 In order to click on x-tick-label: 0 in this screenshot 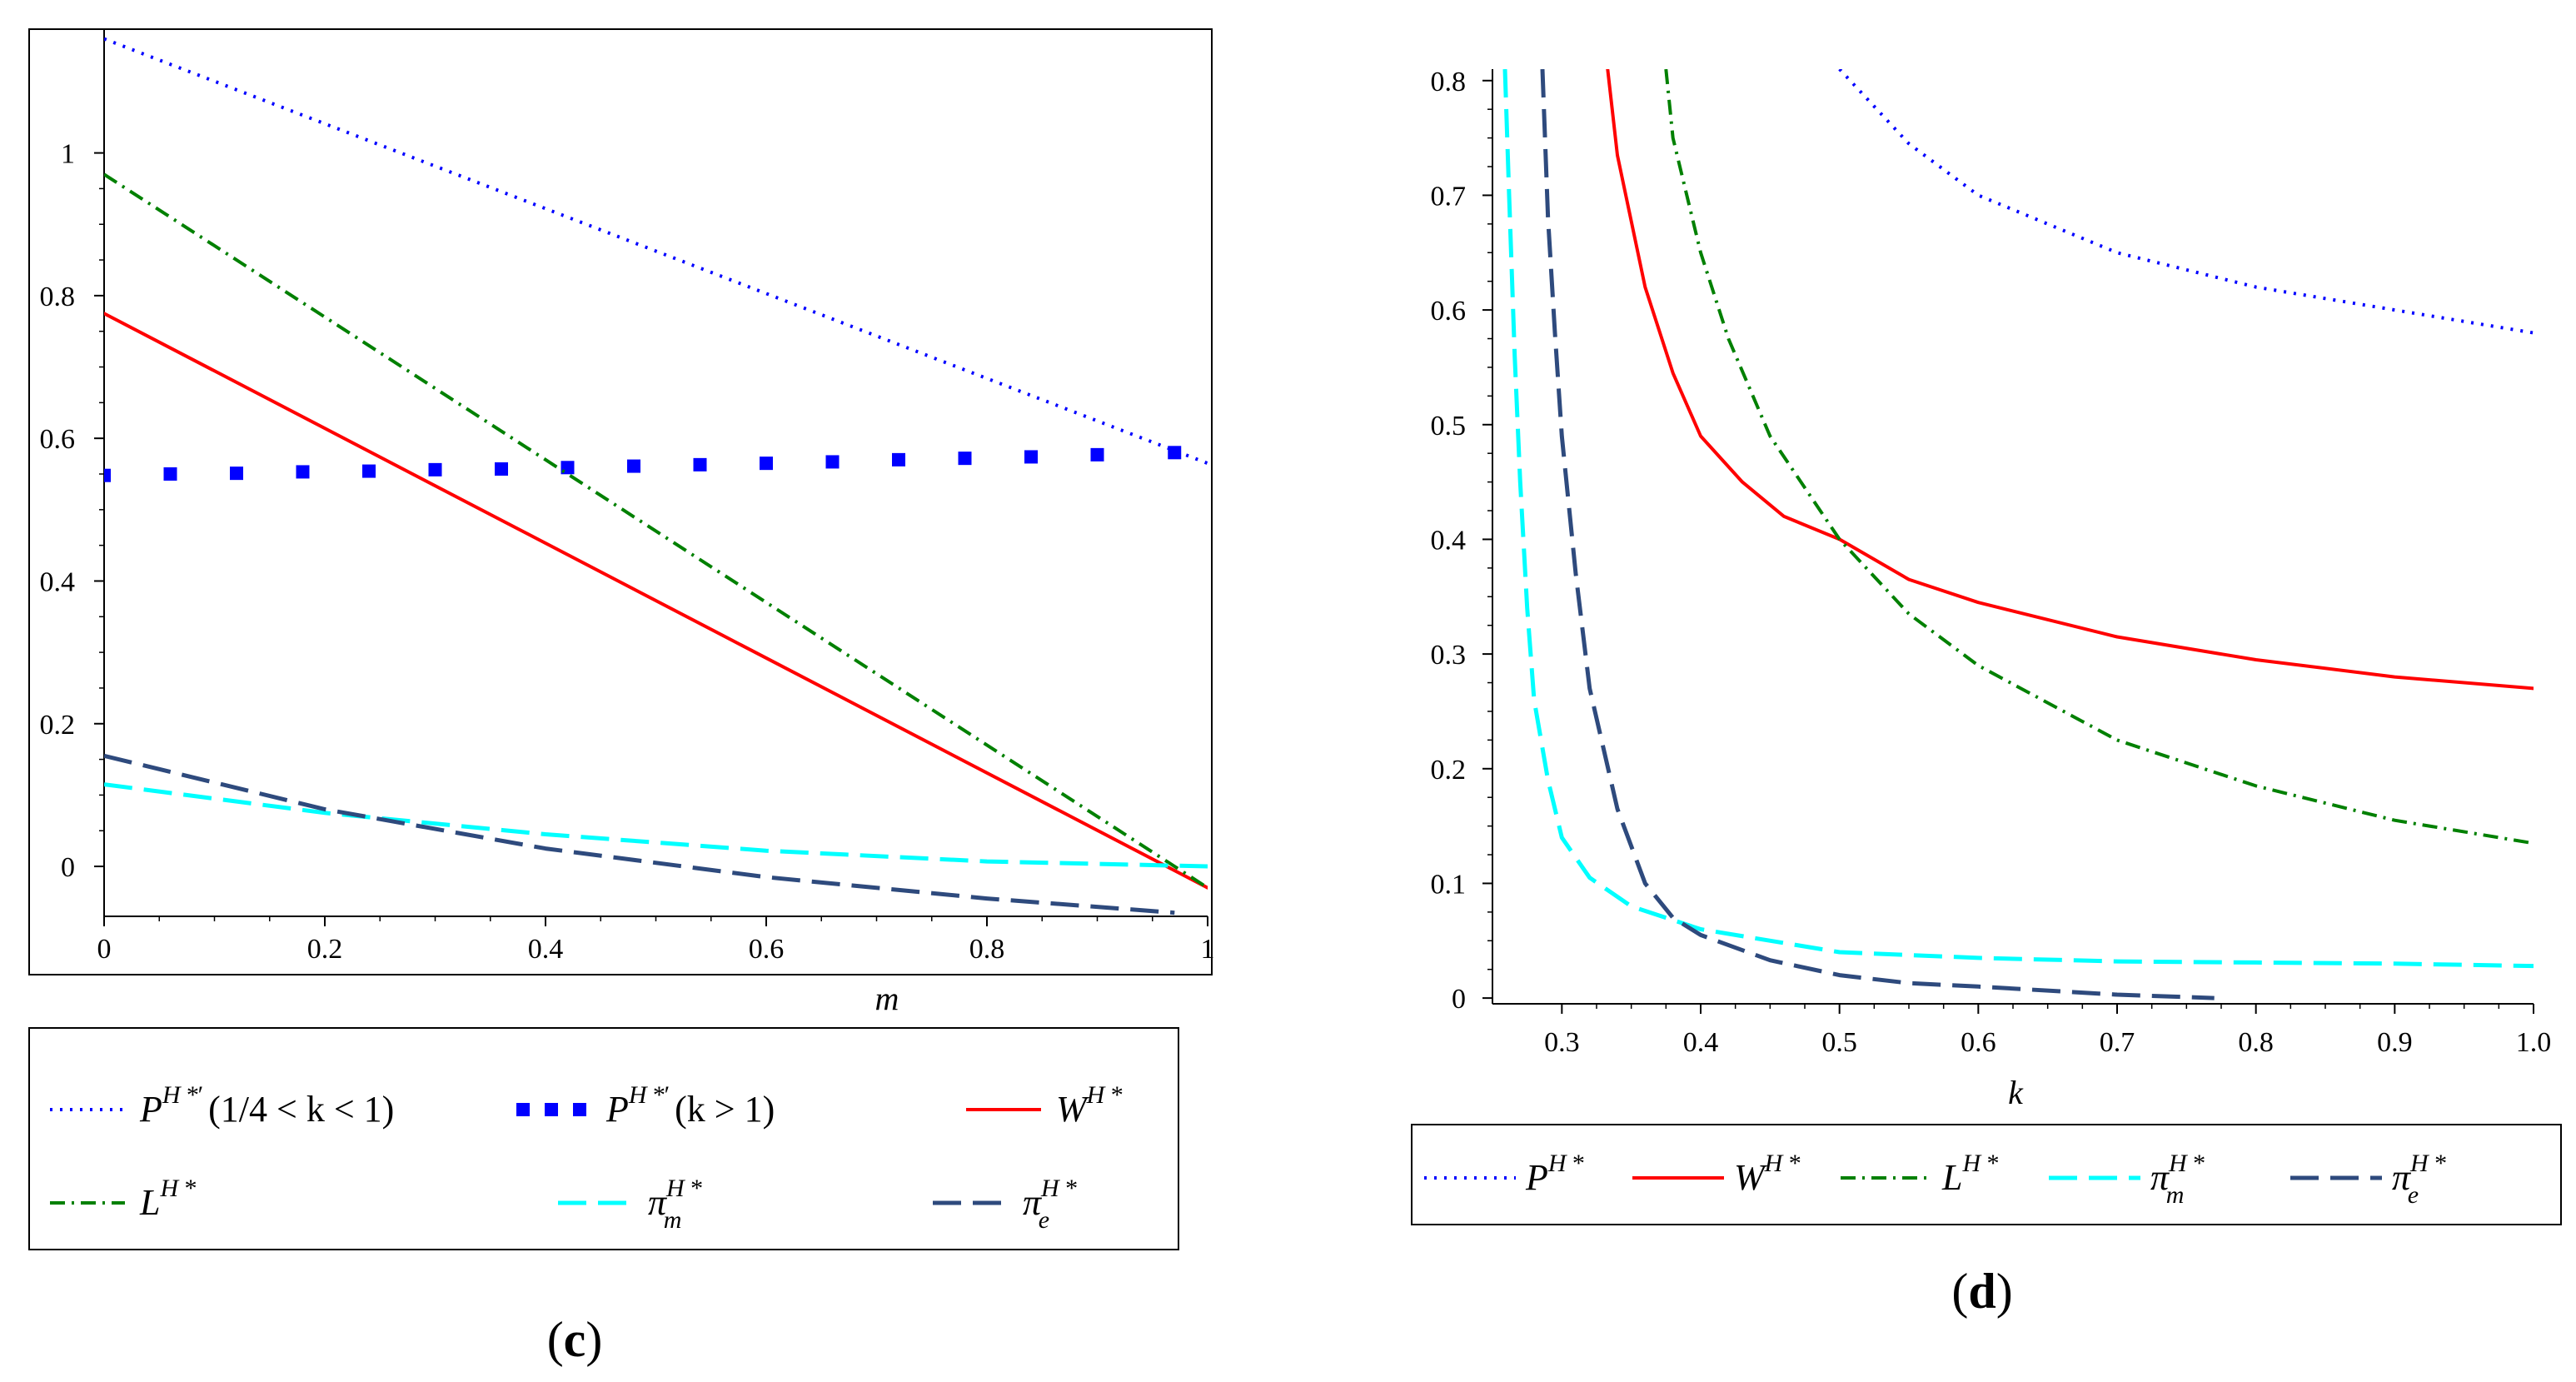, I will do `click(104, 949)`.